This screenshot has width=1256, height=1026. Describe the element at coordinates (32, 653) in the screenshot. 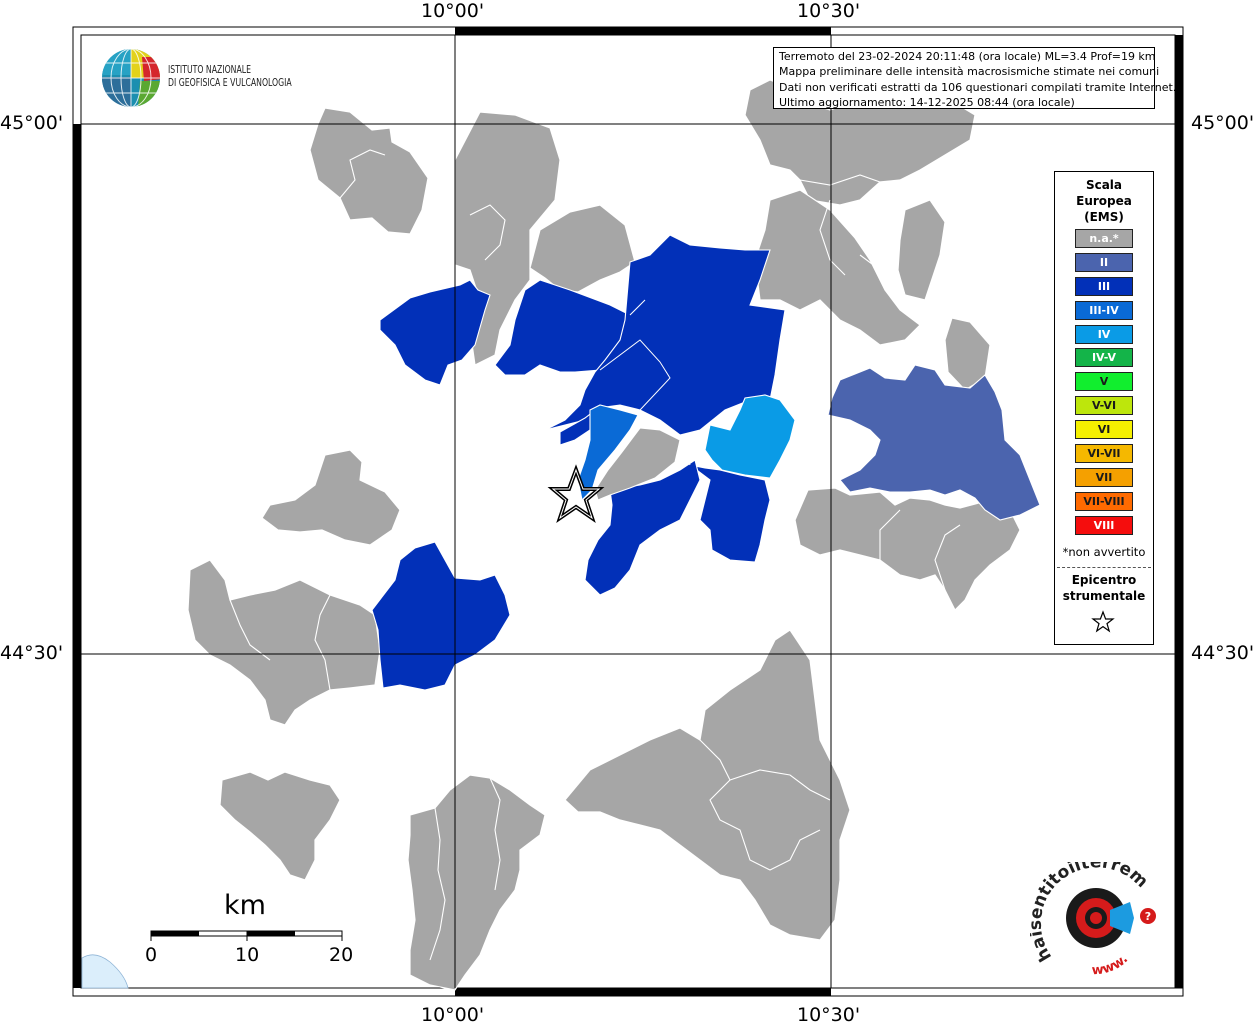

I see `tick-lat-left-2: 44°30'` at that location.